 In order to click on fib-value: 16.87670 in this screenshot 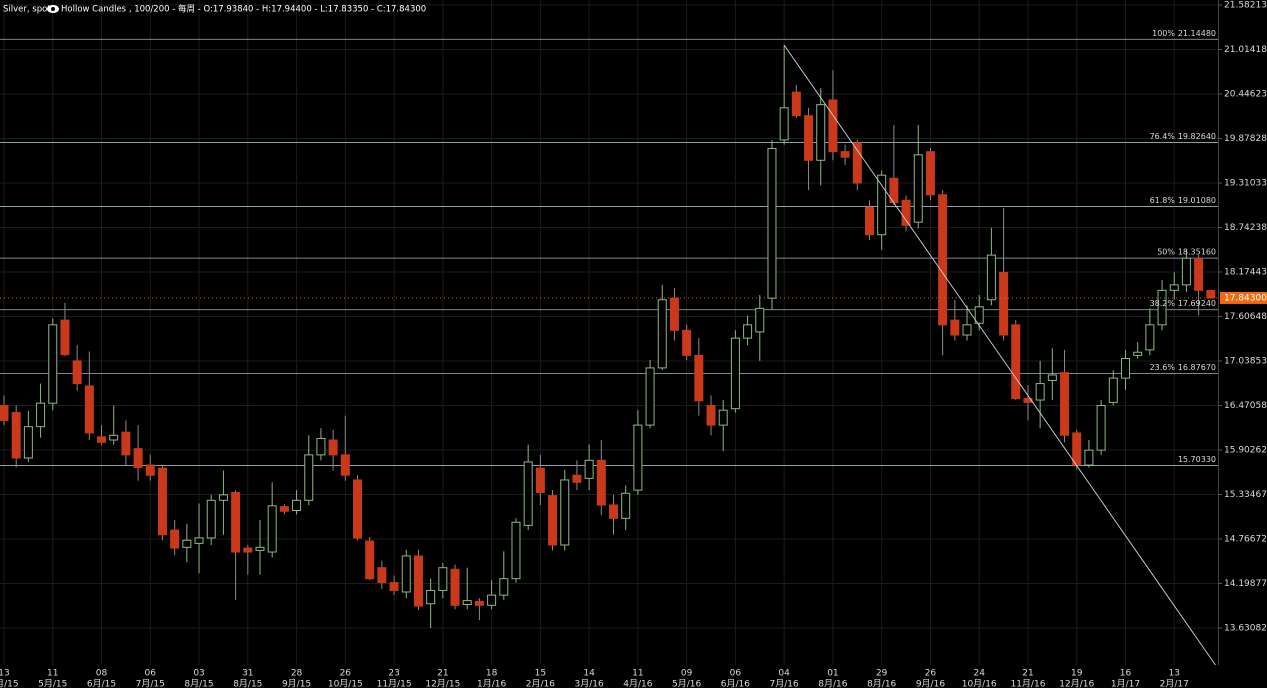, I will do `click(1197, 367)`.